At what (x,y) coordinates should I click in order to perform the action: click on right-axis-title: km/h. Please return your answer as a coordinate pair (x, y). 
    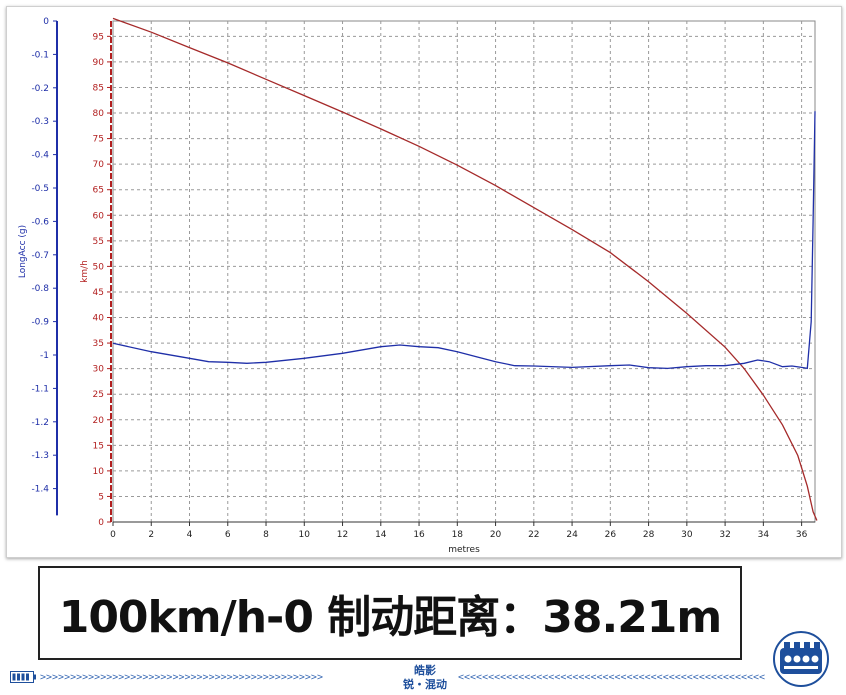
    Looking at the image, I should click on (85, 271).